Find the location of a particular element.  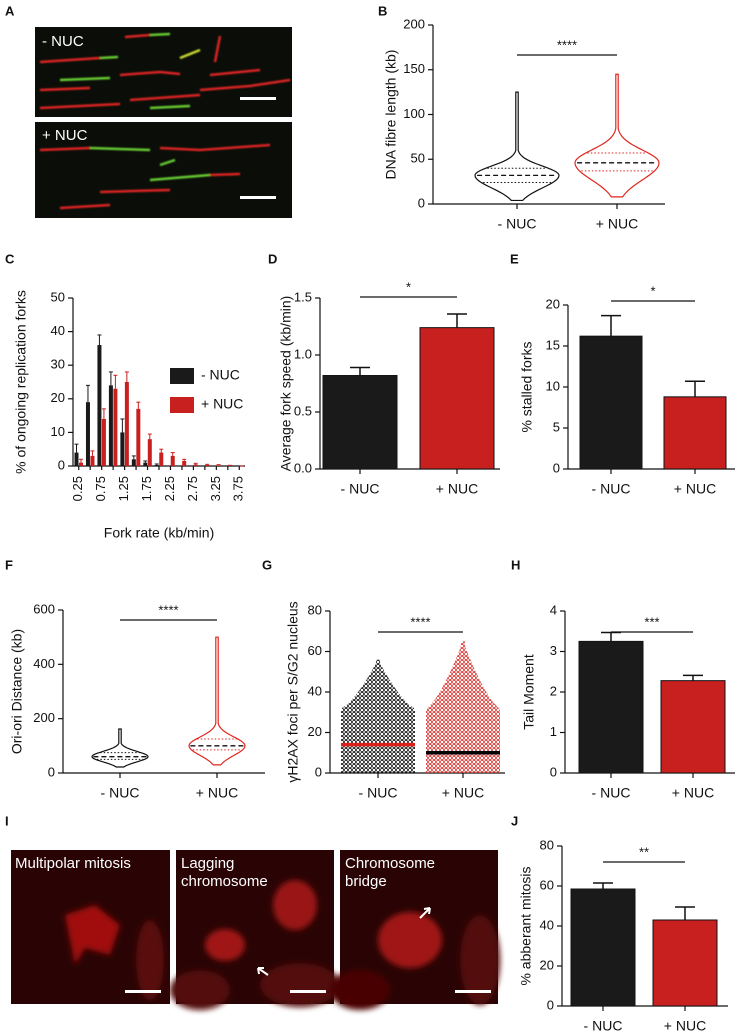

mitosis-image: Lagging chromosome is located at coordinates (255, 930).